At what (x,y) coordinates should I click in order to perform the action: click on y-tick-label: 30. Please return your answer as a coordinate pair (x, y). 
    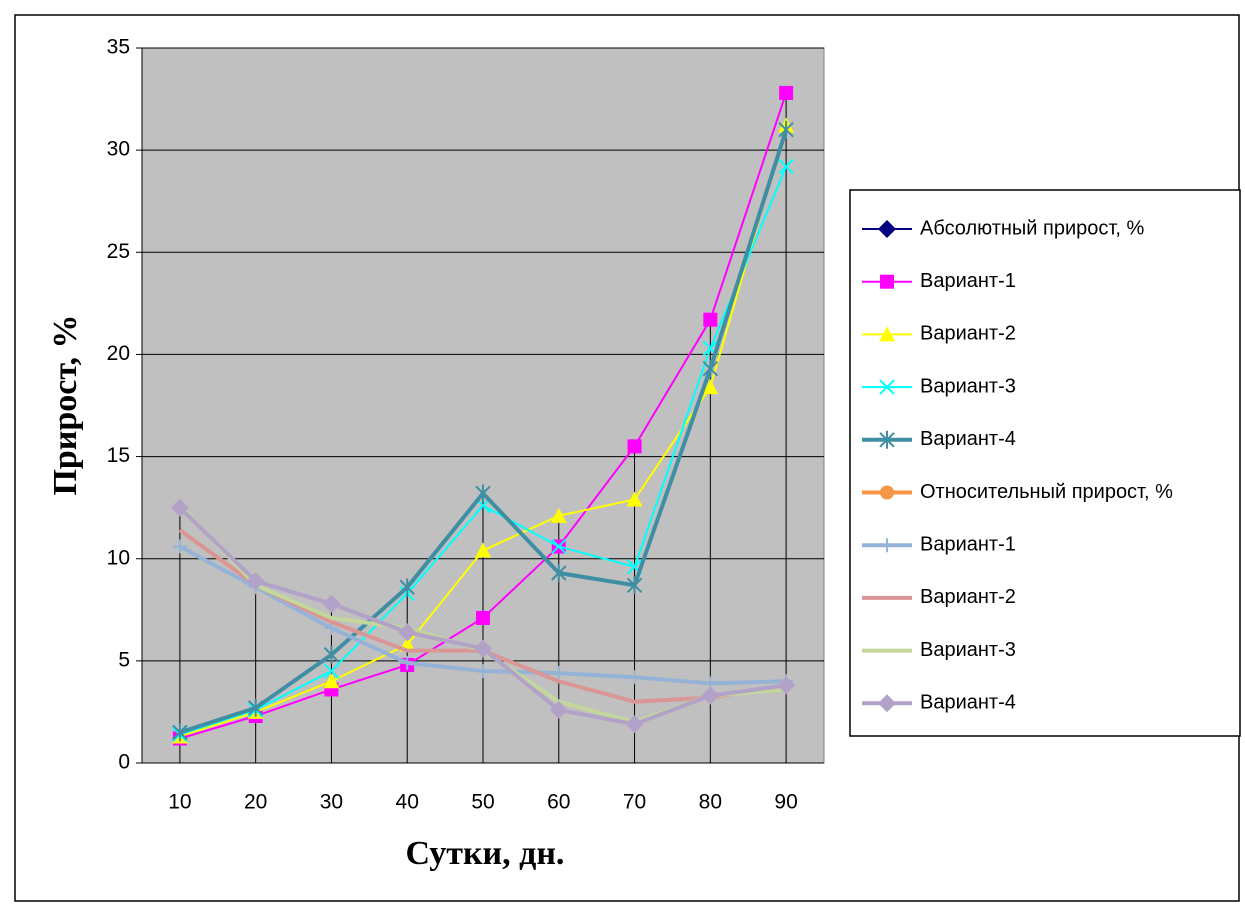
    Looking at the image, I should click on (118, 149).